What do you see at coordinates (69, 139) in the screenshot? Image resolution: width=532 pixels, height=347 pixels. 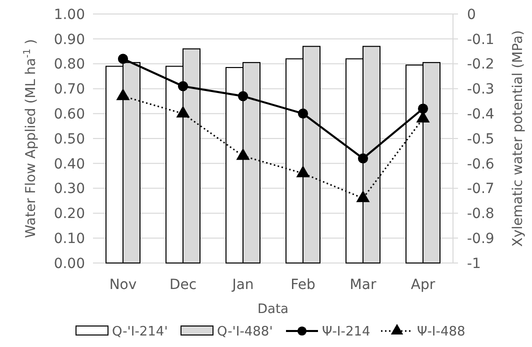 I see `y-tick-label: 0.50` at bounding box center [69, 139].